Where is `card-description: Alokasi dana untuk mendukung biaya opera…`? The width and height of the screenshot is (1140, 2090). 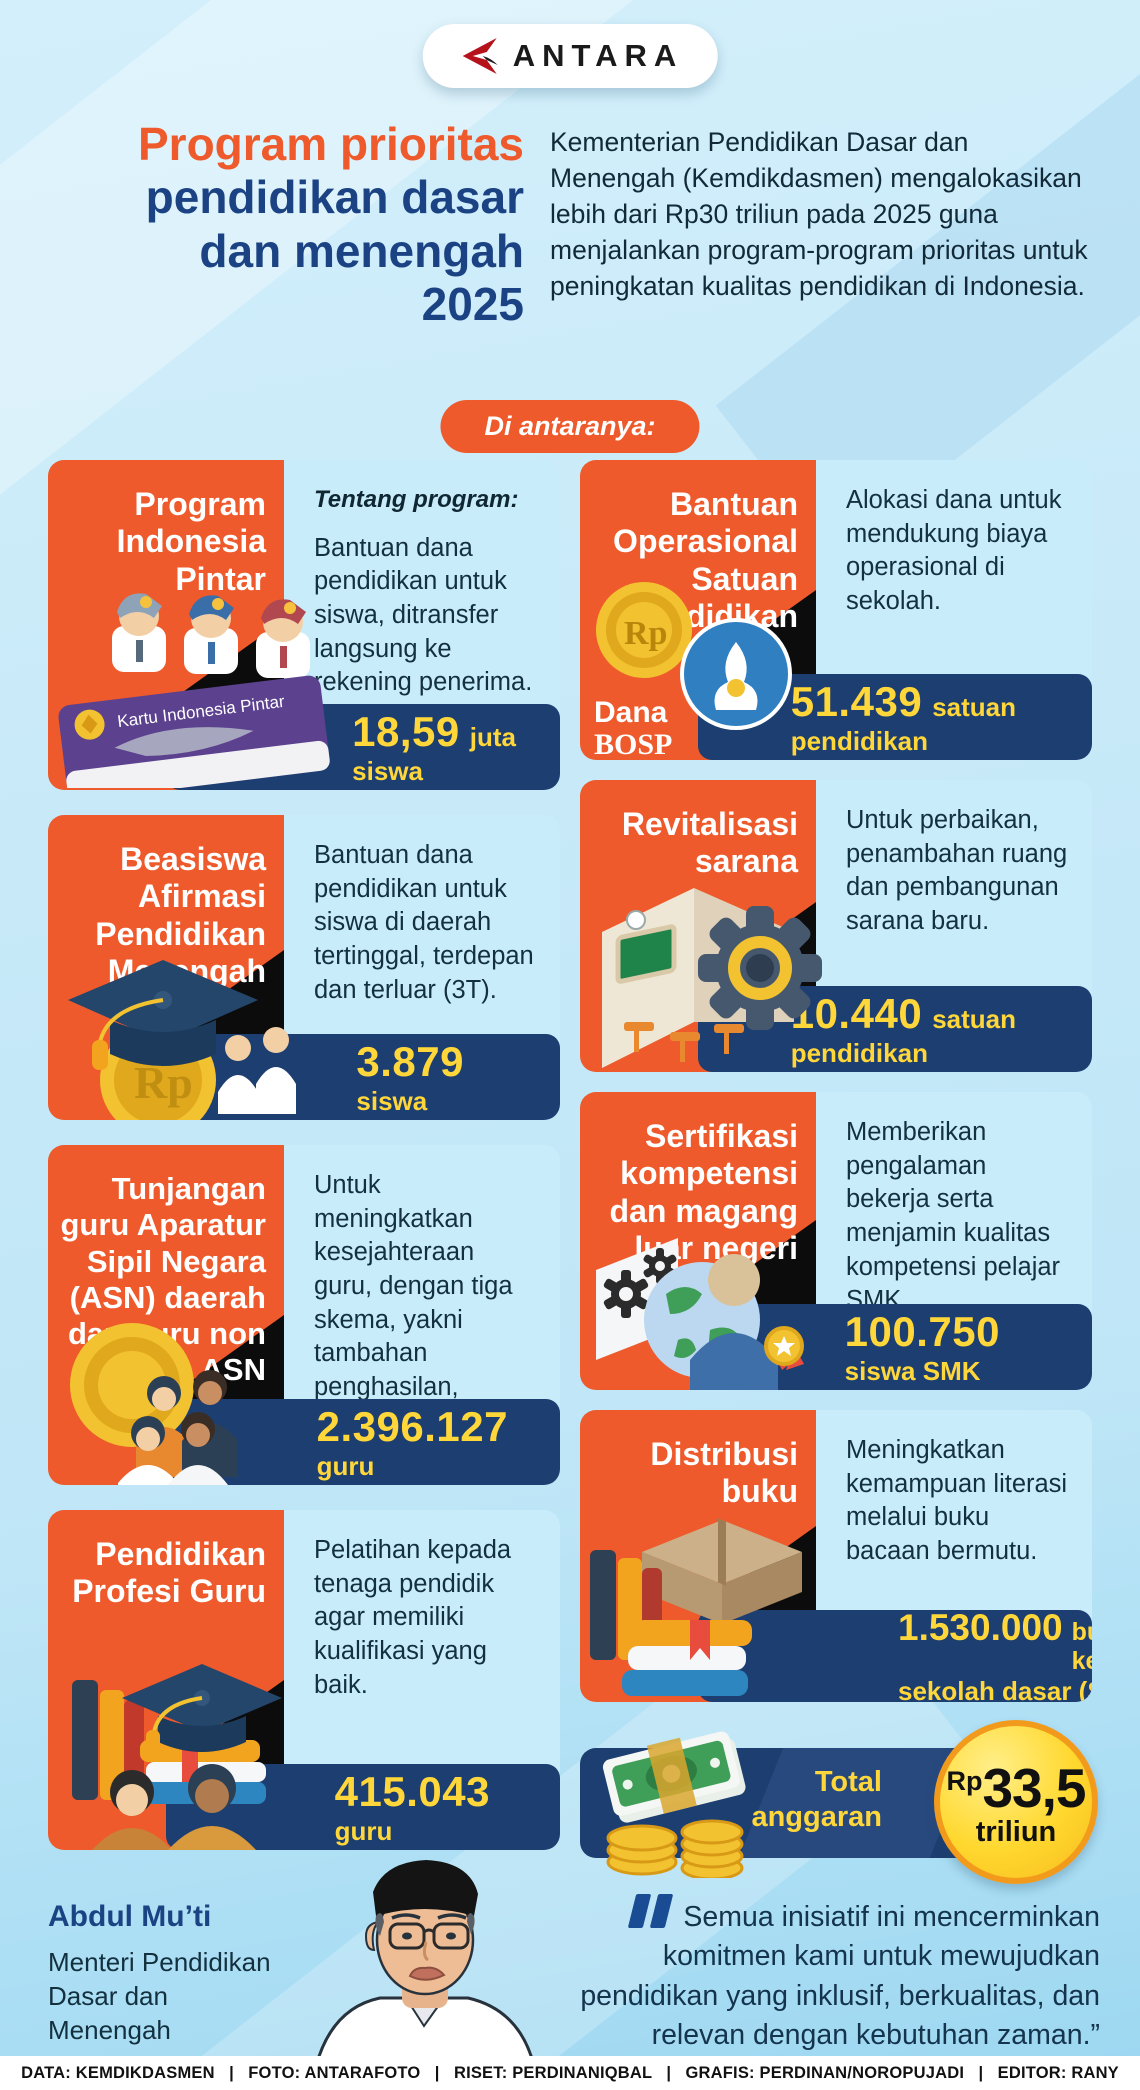
card-description: Alokasi dana untuk mendukung biaya opera… is located at coordinates (954, 550).